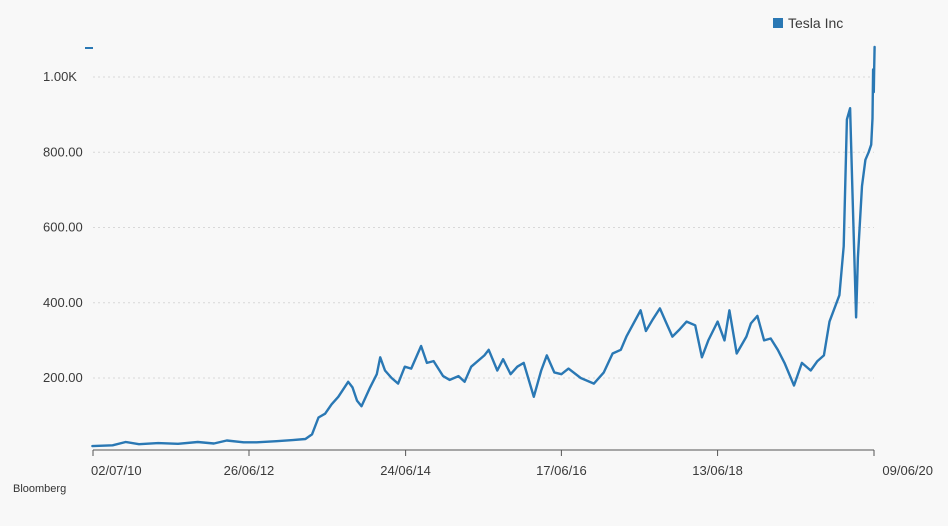 This screenshot has width=948, height=526. What do you see at coordinates (63, 151) in the screenshot?
I see `y-tick-label-3: 800.00` at bounding box center [63, 151].